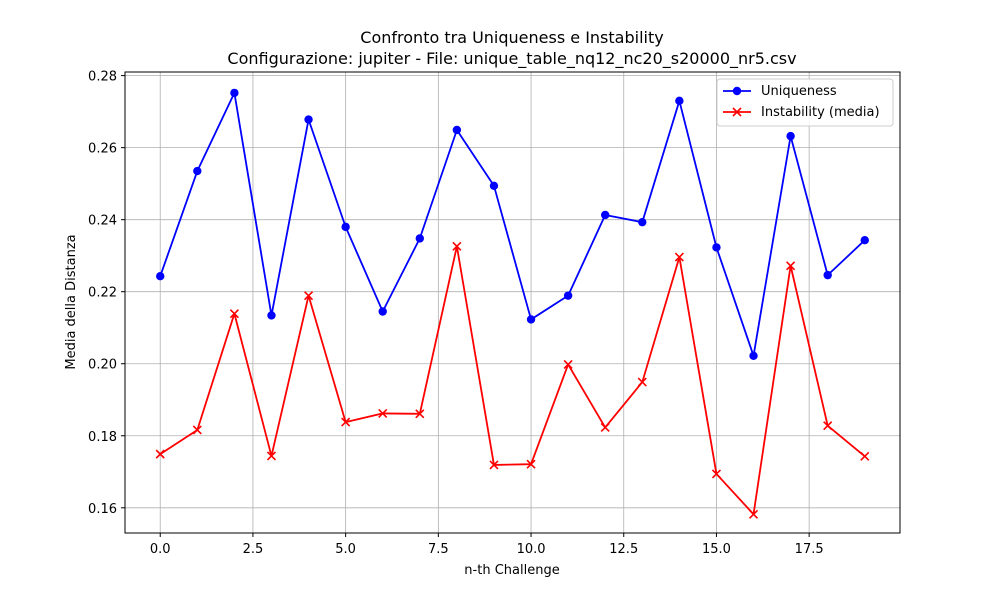 The image size is (1000, 600). What do you see at coordinates (511, 37) in the screenshot?
I see `chart-title: Confronto tra Uniqueness e Instability` at bounding box center [511, 37].